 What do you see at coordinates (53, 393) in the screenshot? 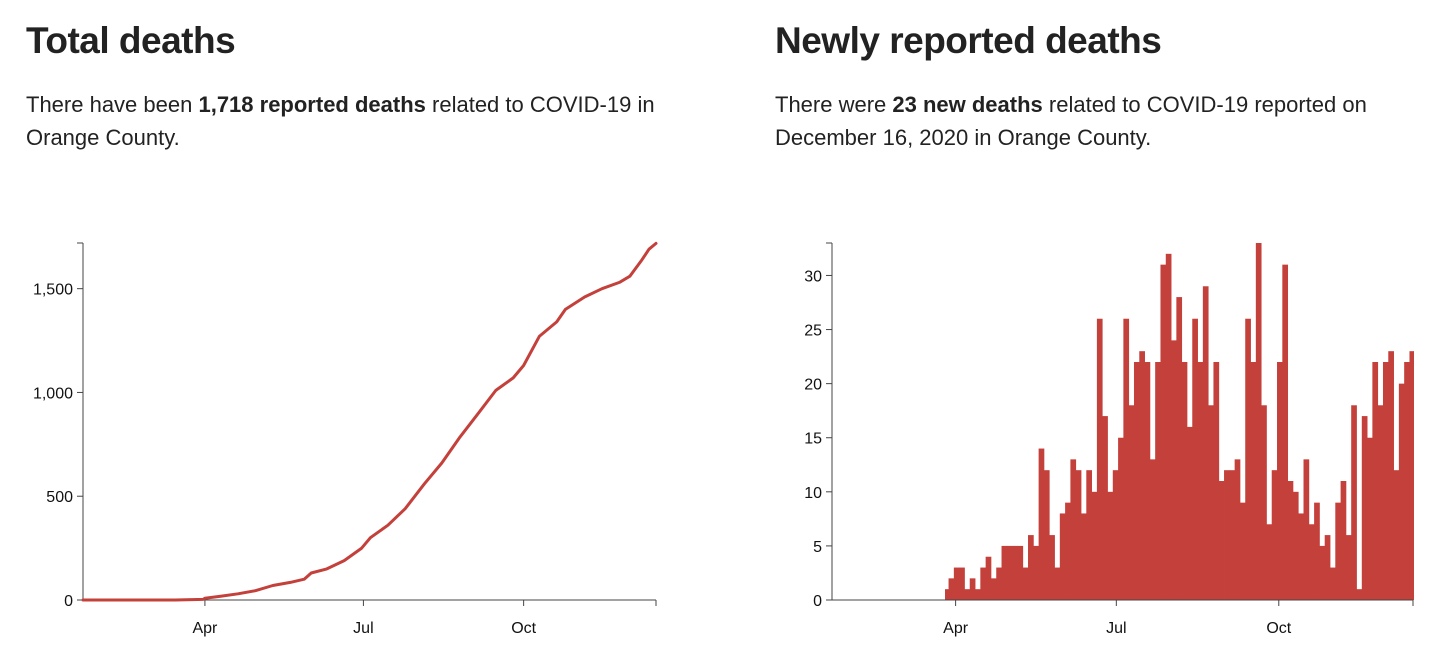
I see `y-tick-label: 1,000` at bounding box center [53, 393].